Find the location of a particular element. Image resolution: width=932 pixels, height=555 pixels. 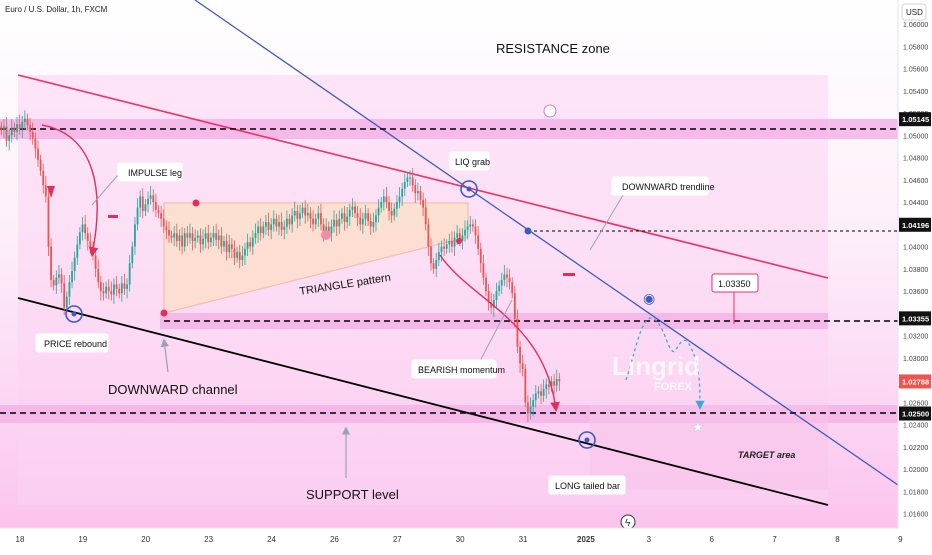

bearish-momentum-callout: BEARISH momentum is located at coordinates (458, 369).